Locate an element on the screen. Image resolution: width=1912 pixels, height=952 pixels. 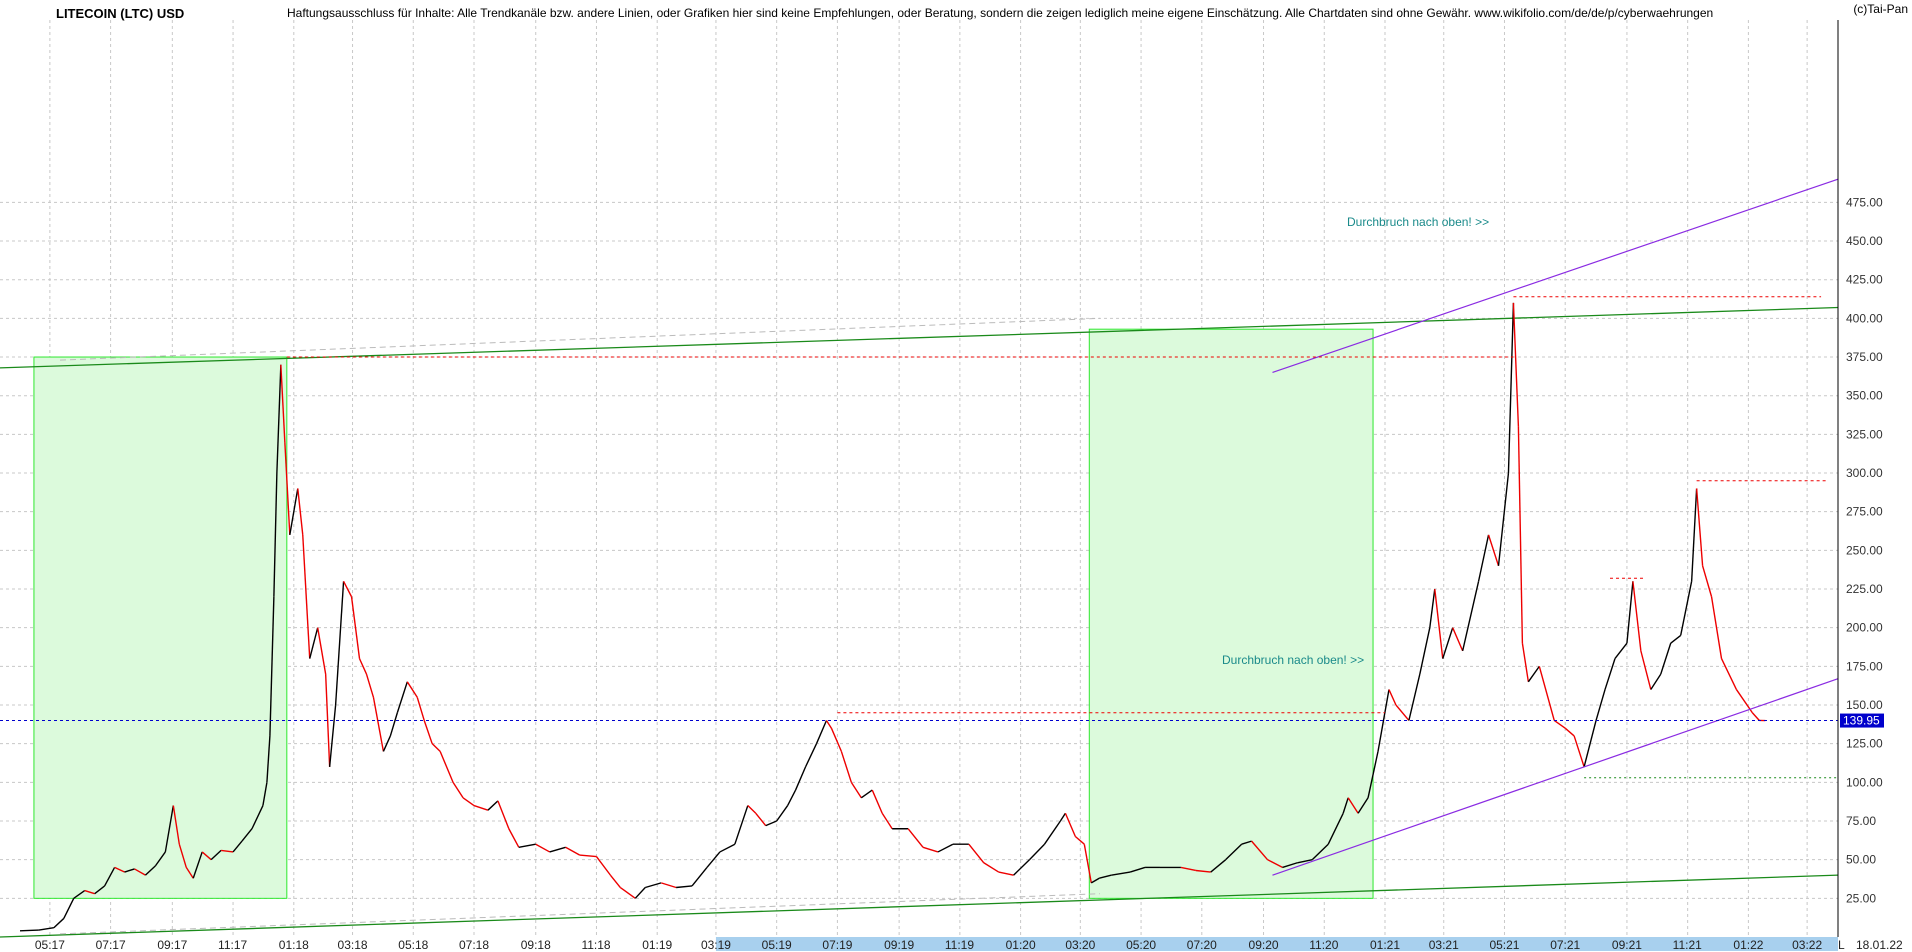
y-tick-label: 350.00 is located at coordinates (1864, 396).